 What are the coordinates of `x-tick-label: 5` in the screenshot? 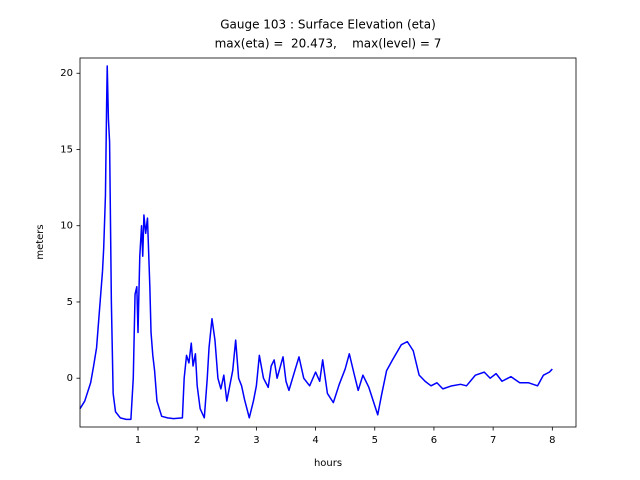 It's located at (375, 440).